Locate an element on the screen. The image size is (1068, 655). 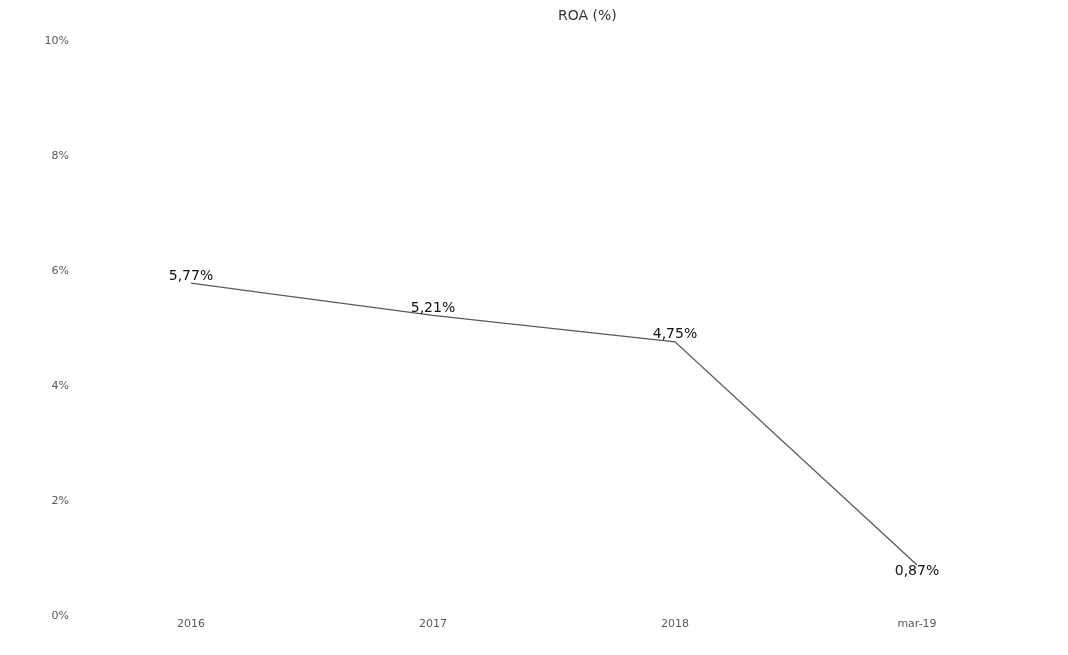
y-tick-label: 6% is located at coordinates (60, 270).